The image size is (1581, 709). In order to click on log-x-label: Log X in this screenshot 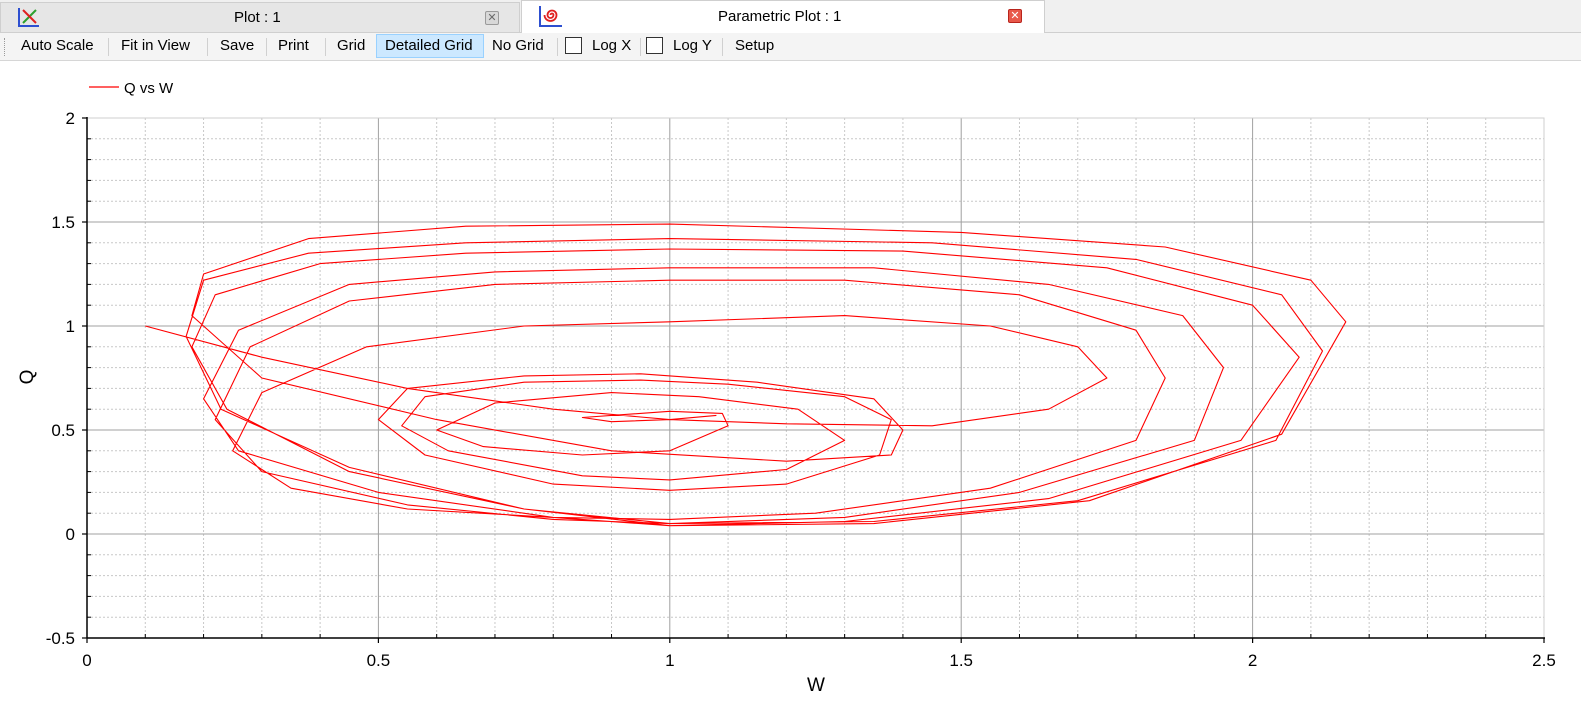, I will do `click(612, 45)`.